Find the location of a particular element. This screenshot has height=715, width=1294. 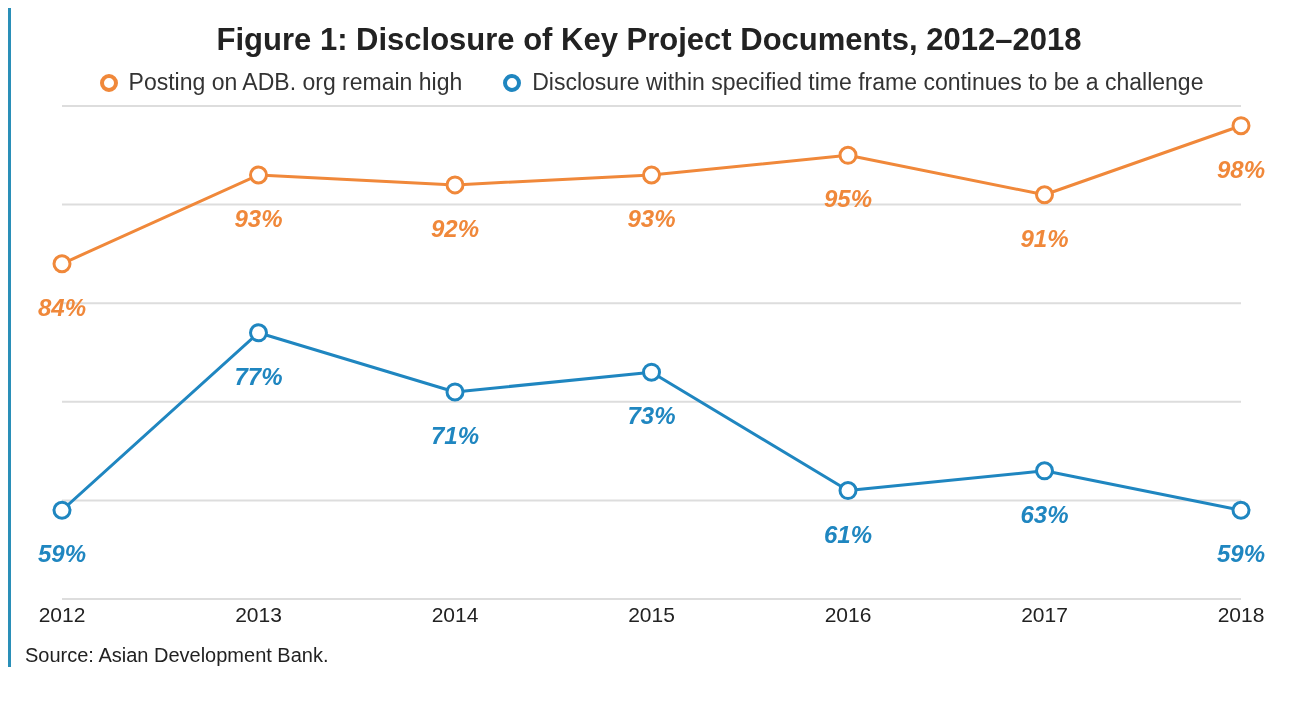

legend-label: Disclosure within specified time frame continues to be a challenge is located at coordinates (867, 82).